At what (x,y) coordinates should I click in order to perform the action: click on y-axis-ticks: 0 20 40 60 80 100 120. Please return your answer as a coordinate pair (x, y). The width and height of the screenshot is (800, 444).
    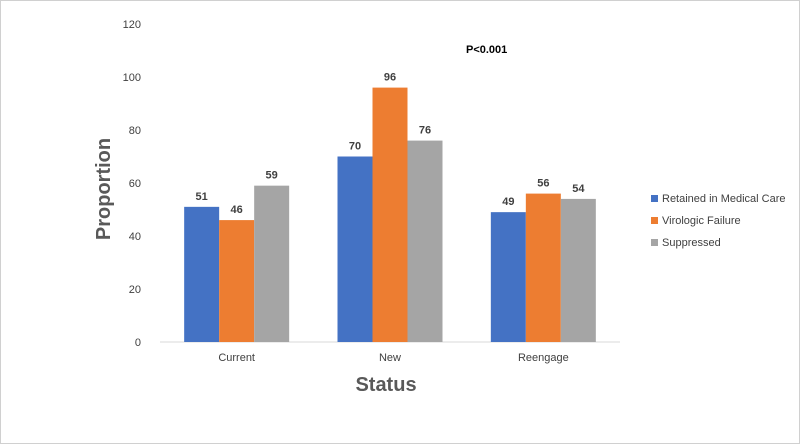
    Looking at the image, I should click on (132, 184).